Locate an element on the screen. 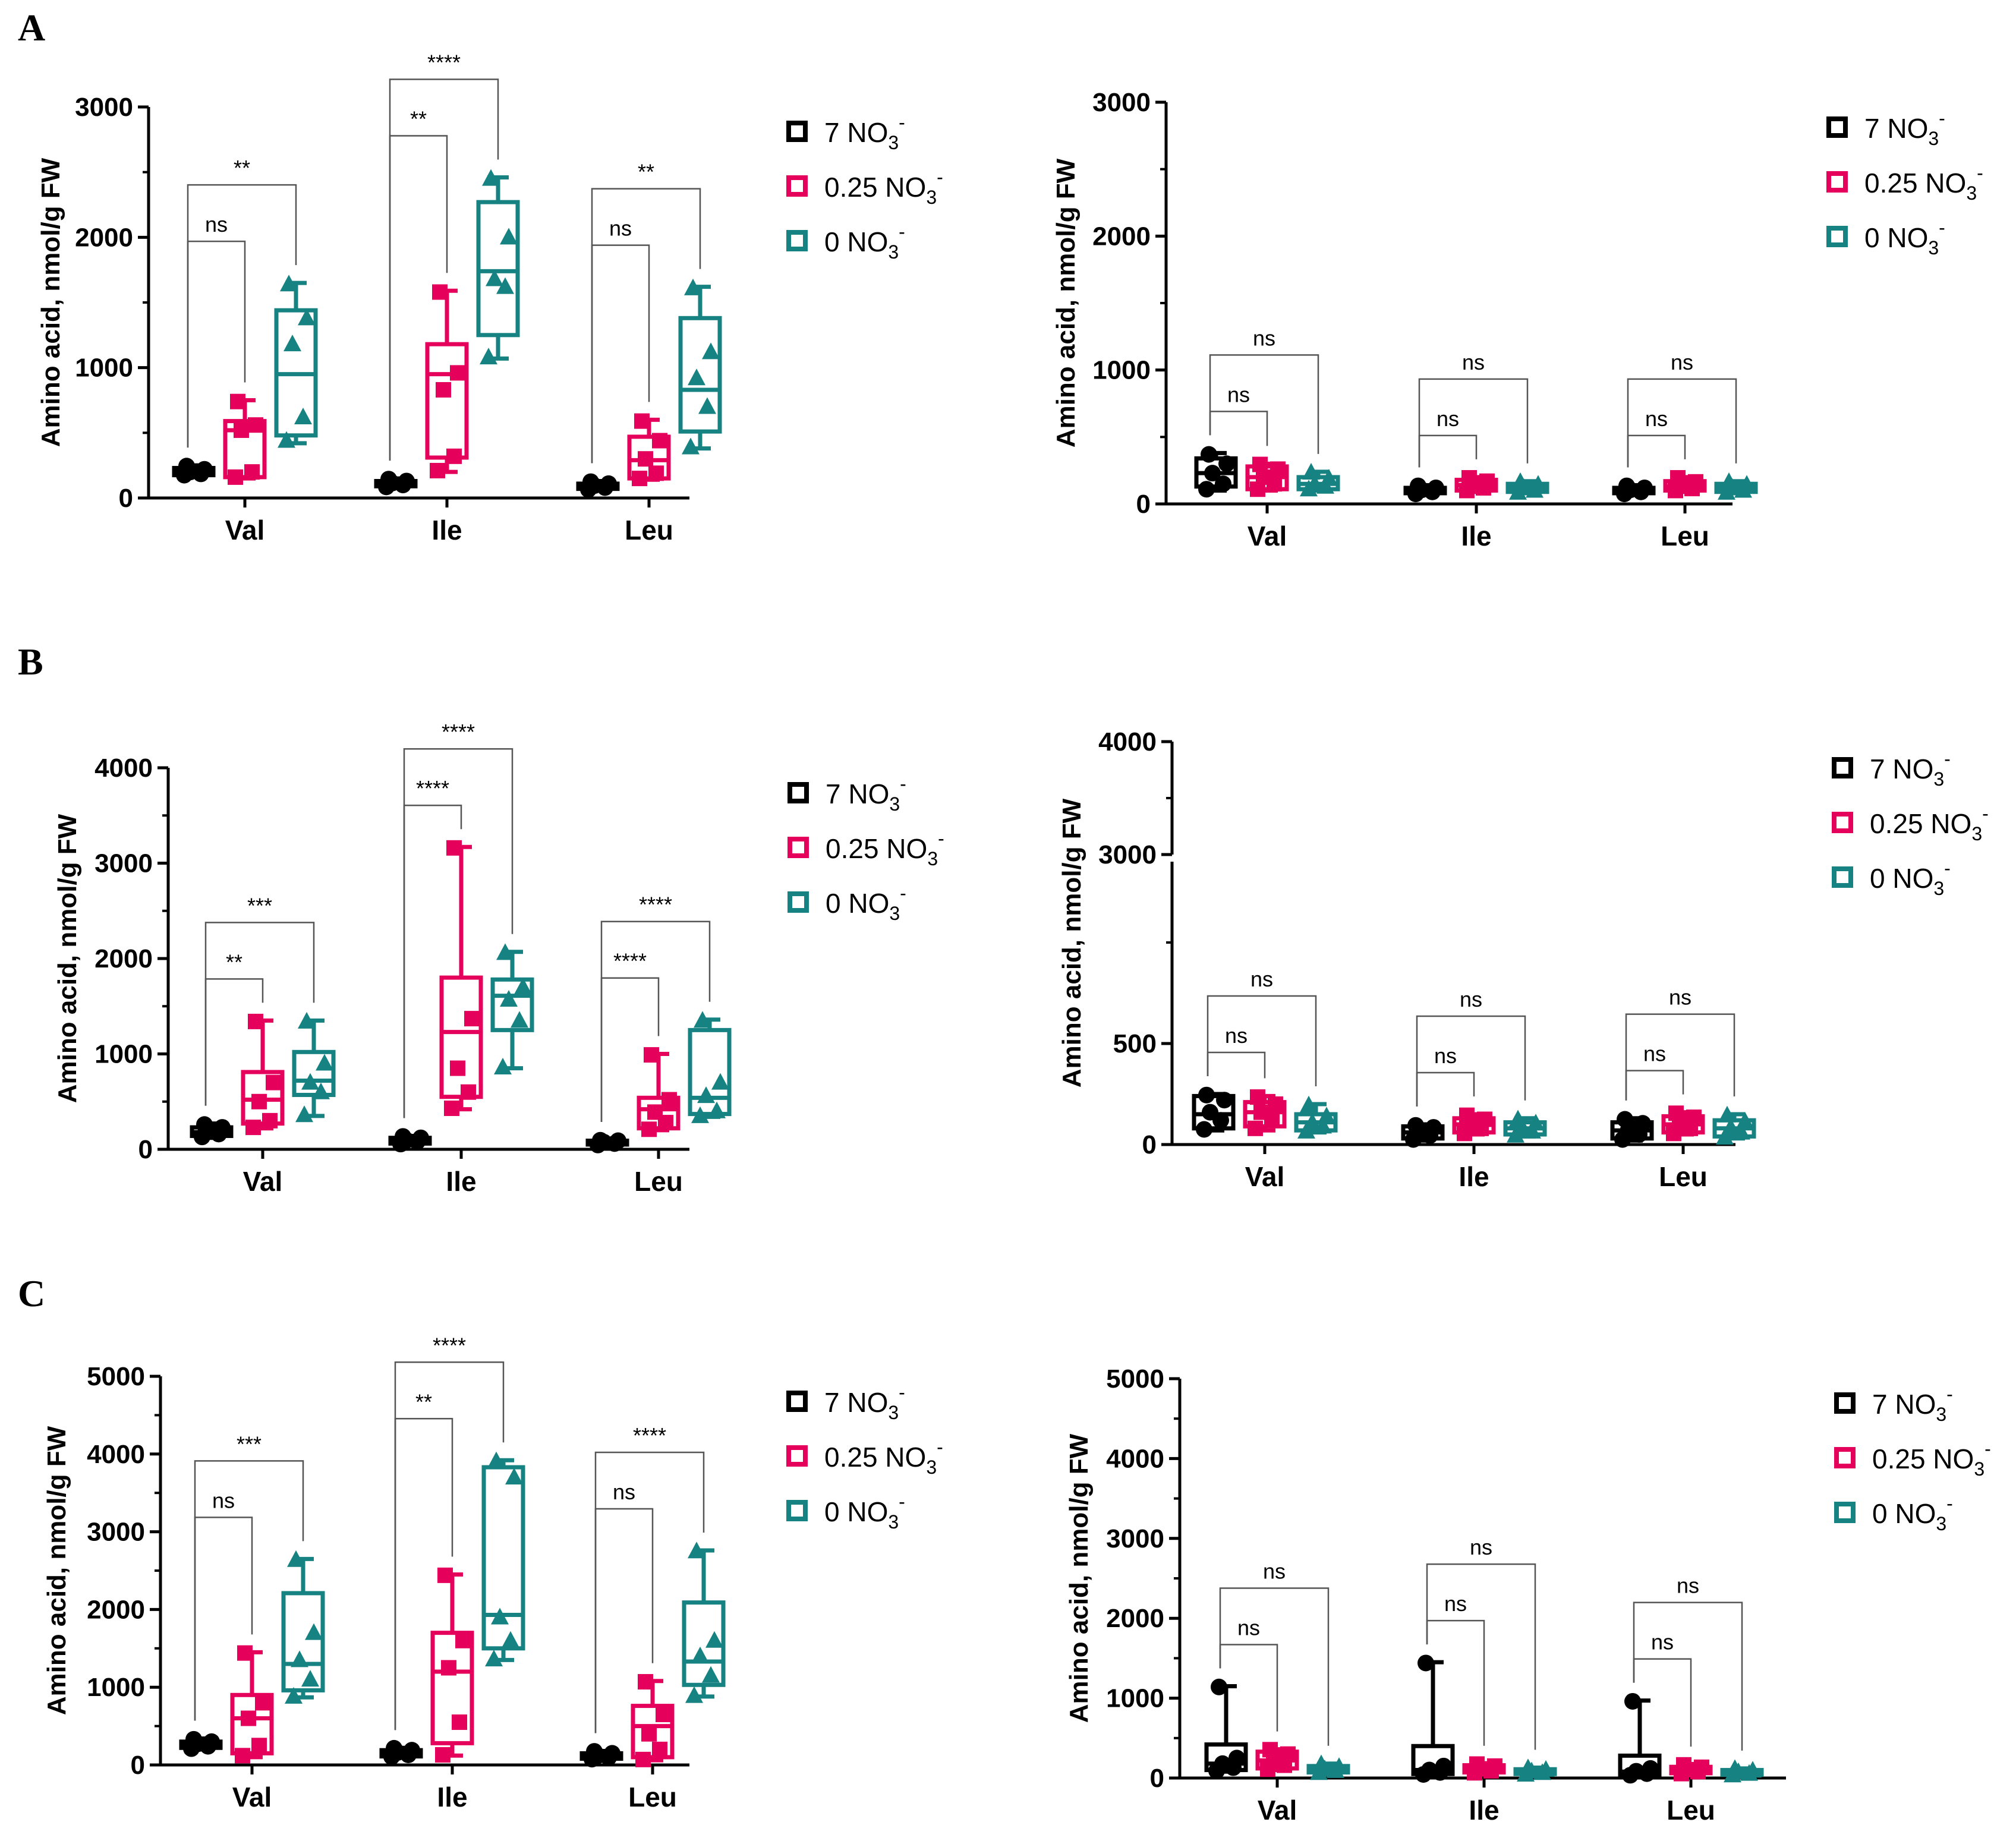 The image size is (2016, 1822). legend-label-base: 0 NO is located at coordinates (857, 903).